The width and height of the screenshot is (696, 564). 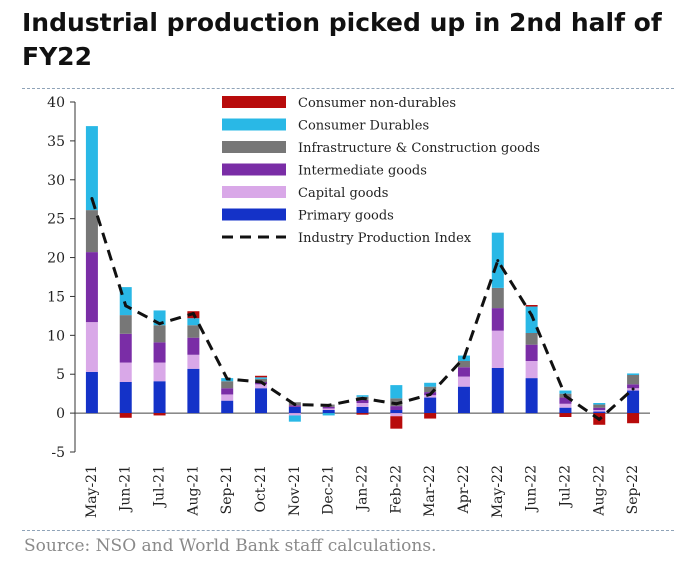 What do you see at coordinates (419, 148) in the screenshot?
I see `legend-label: Infrastructure & Construction goods` at bounding box center [419, 148].